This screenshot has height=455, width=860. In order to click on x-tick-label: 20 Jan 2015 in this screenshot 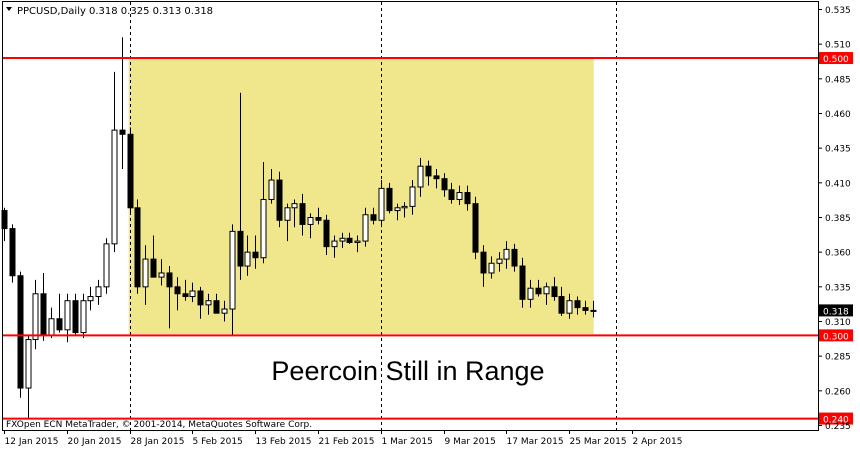, I will do `click(95, 442)`.